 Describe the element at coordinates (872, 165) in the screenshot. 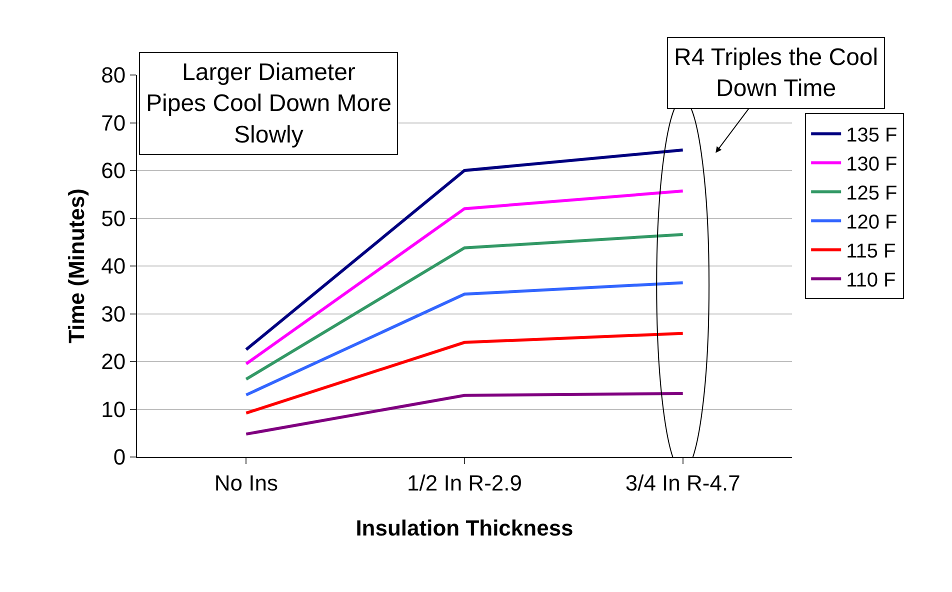

I see `legend-label: 130 F` at that location.